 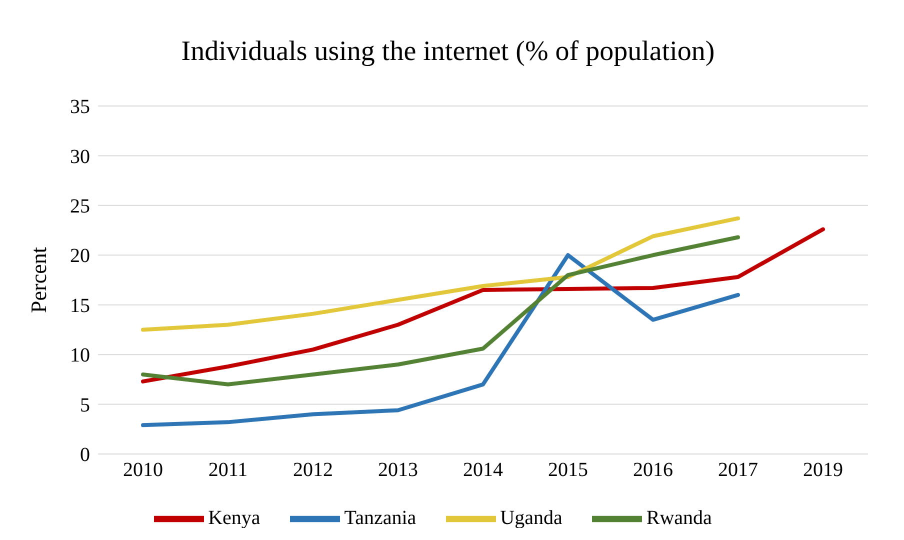 What do you see at coordinates (80, 355) in the screenshot?
I see `y-tick-label: 10` at bounding box center [80, 355].